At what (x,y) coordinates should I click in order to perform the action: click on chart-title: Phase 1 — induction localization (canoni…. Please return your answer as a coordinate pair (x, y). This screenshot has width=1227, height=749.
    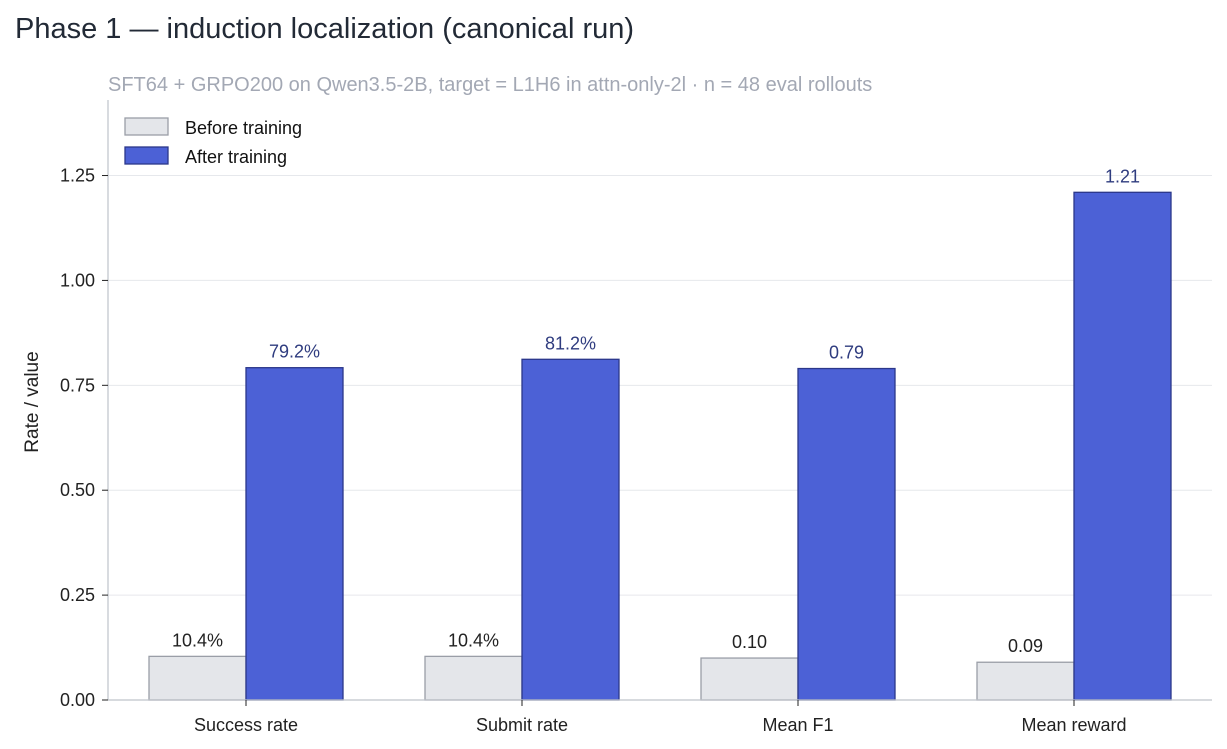
    Looking at the image, I should click on (324, 29).